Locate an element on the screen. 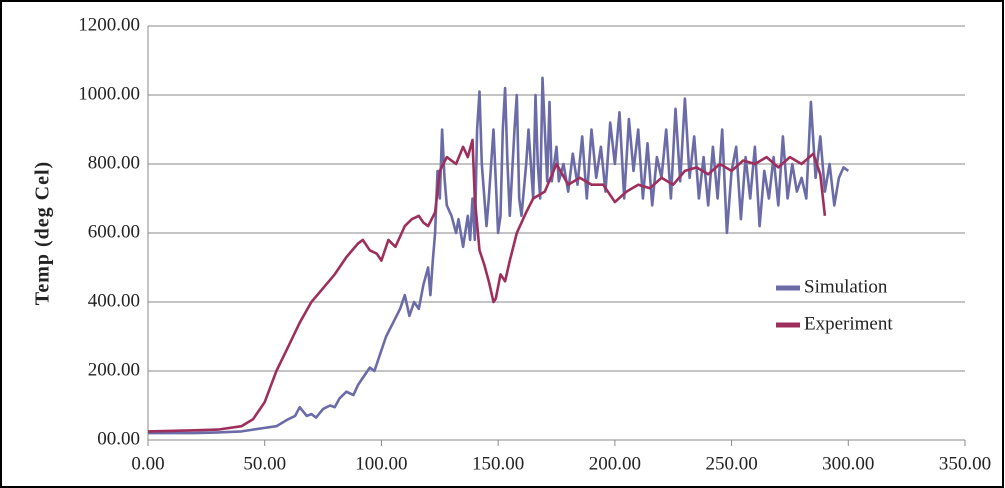 The width and height of the screenshot is (1005, 488). y-tick-label: 1200.00 is located at coordinates (109, 24).